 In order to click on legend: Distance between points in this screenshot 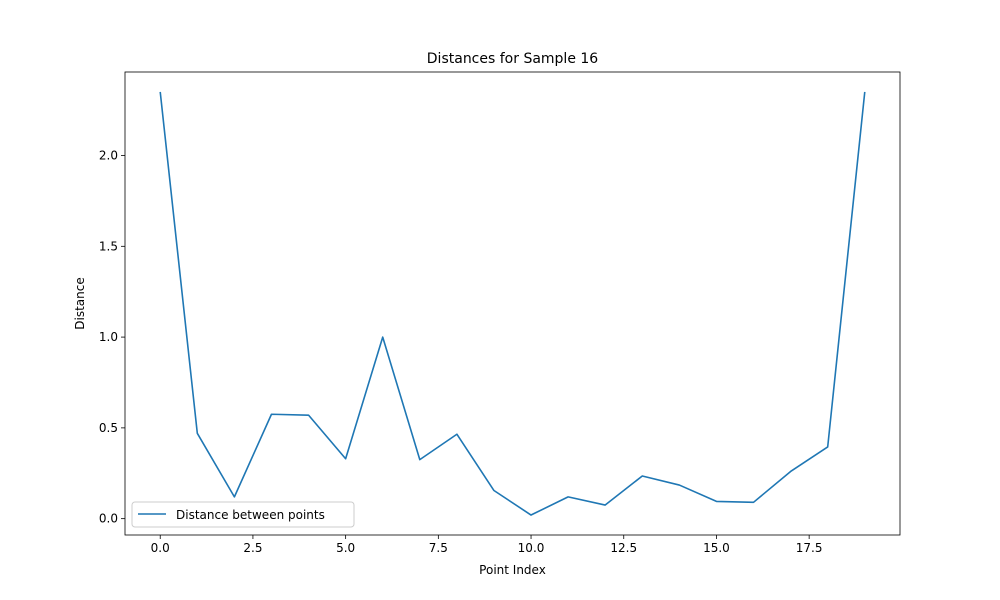, I will do `click(243, 514)`.